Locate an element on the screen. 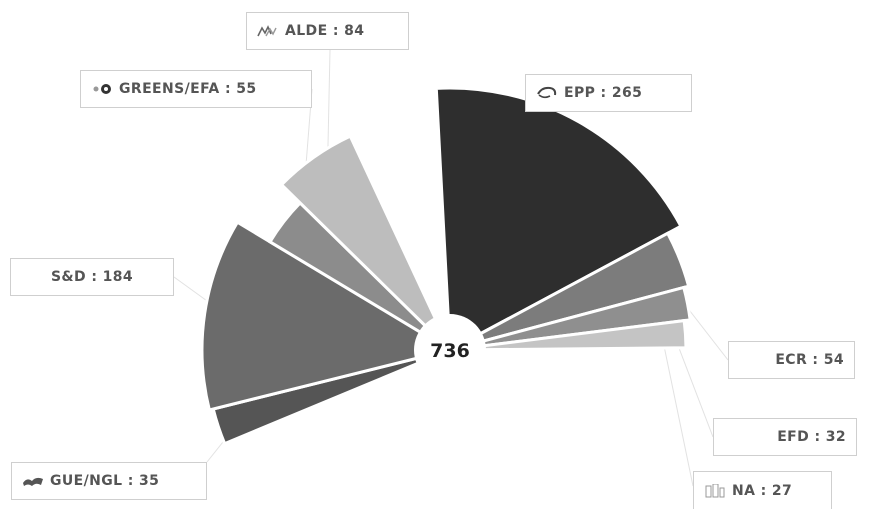 Image resolution: width=869 pixels, height=509 pixels. label-text: GREENS/EFA : 55 is located at coordinates (188, 89).